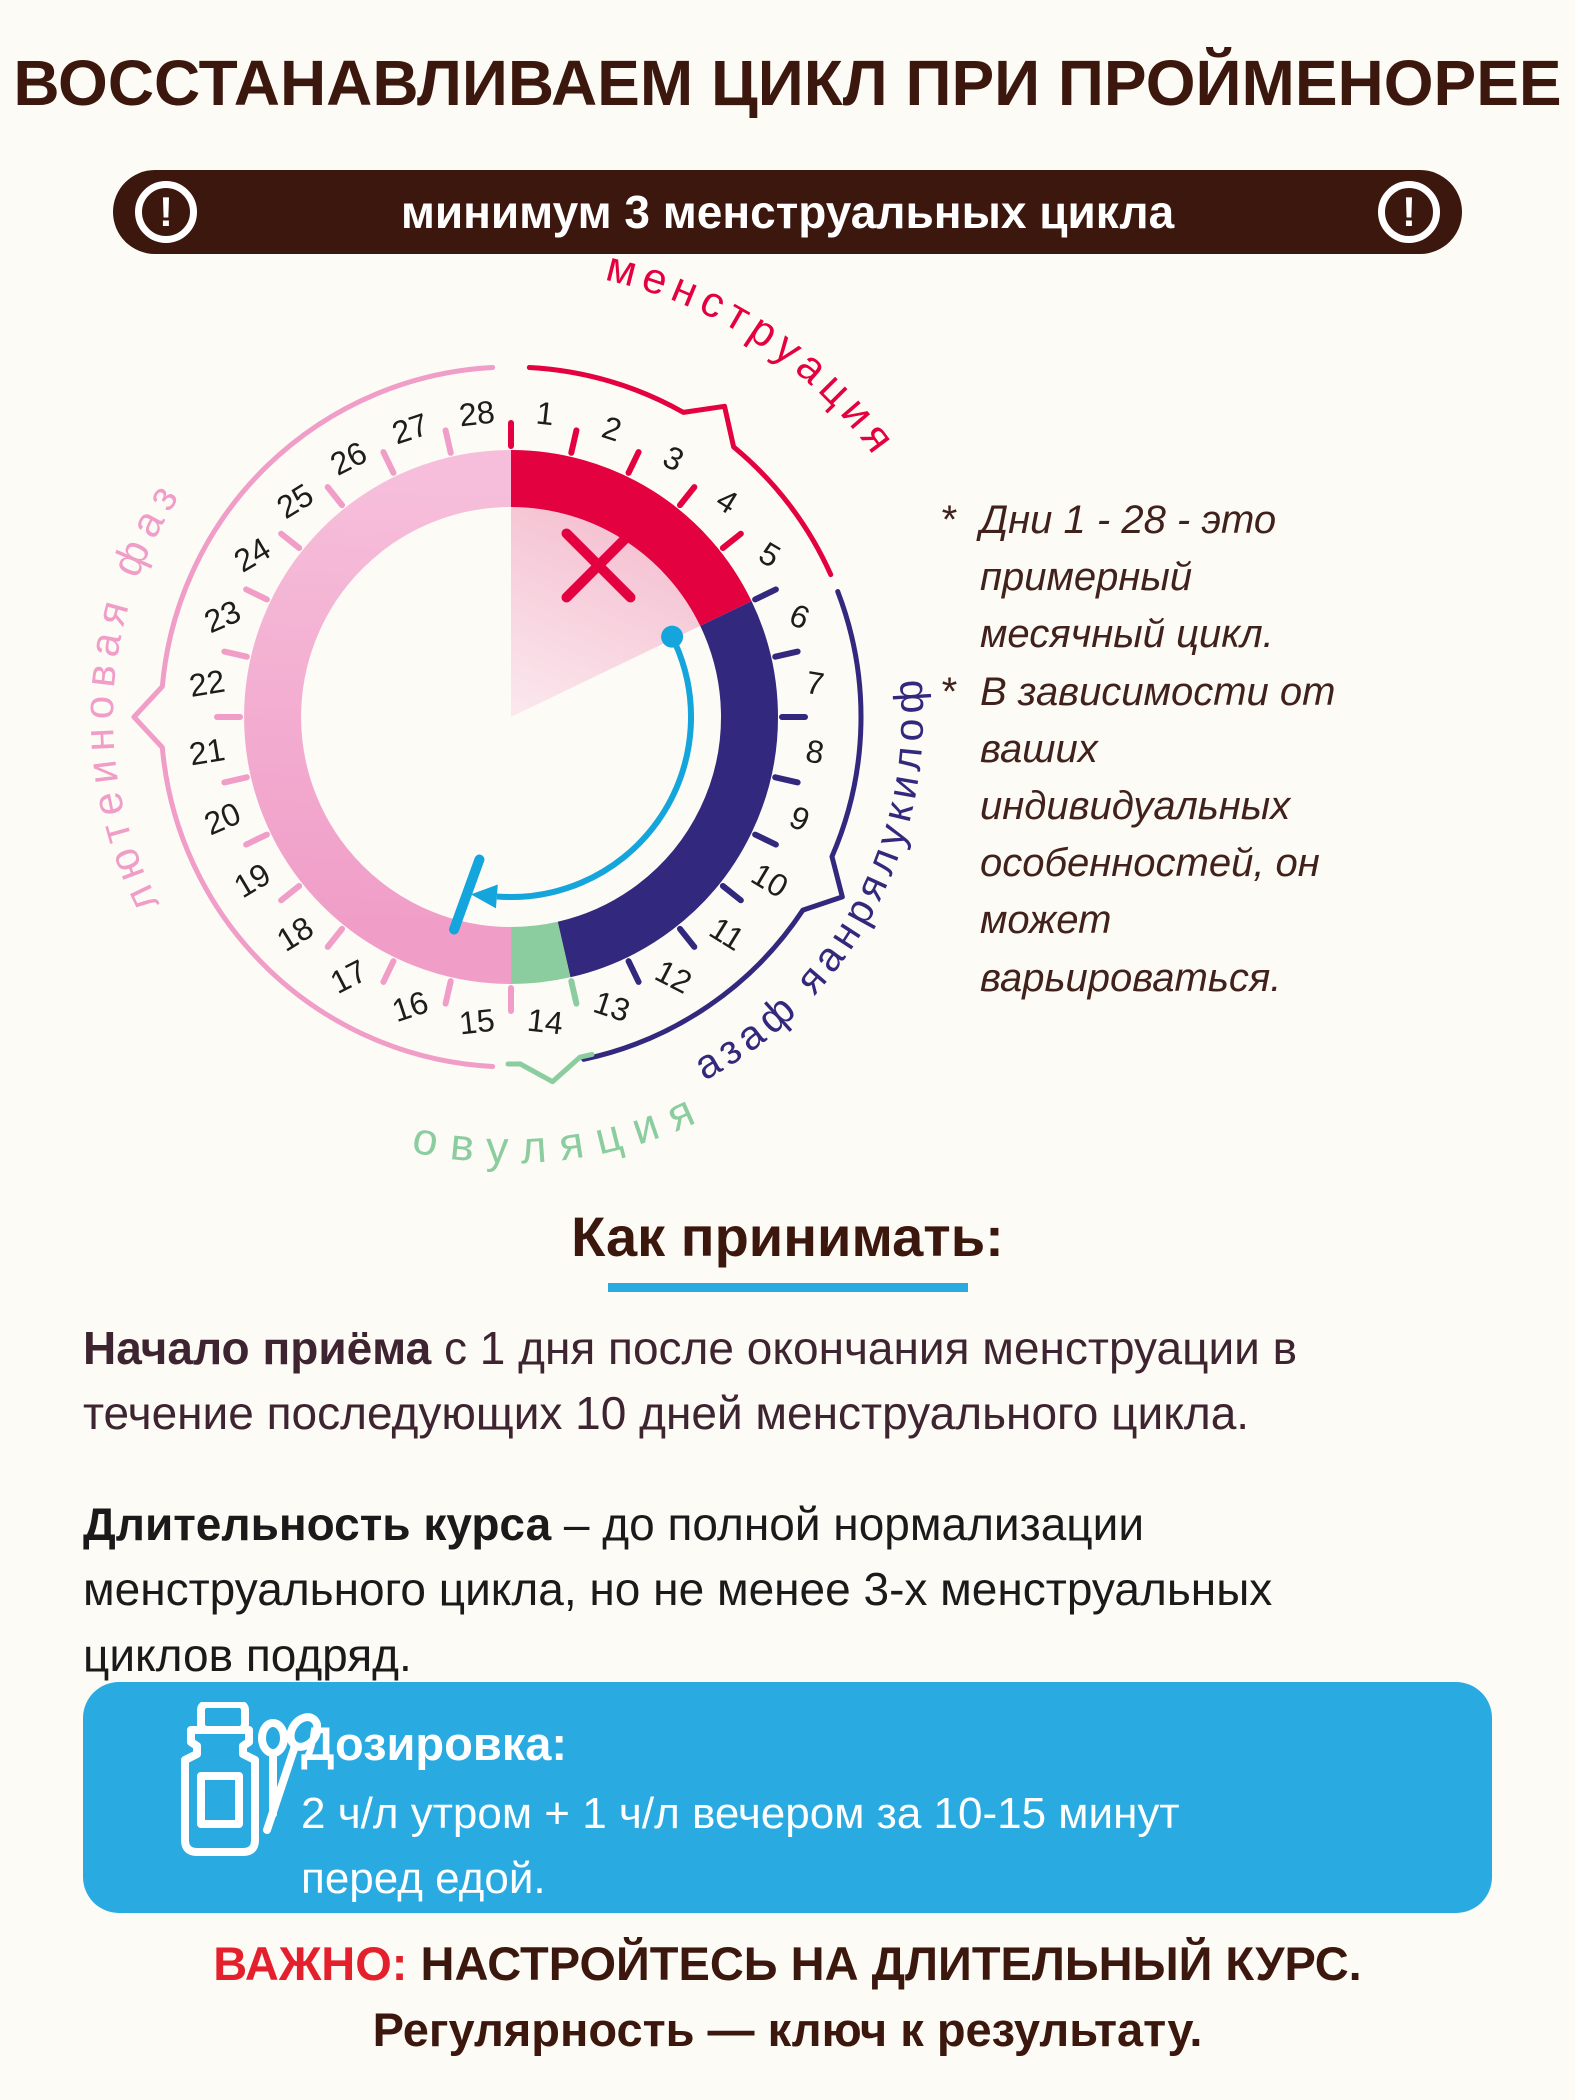 Image resolution: width=1575 pixels, height=2100 pixels. I want to click on how-to-take-section: Как принимать:, so click(787, 1248).